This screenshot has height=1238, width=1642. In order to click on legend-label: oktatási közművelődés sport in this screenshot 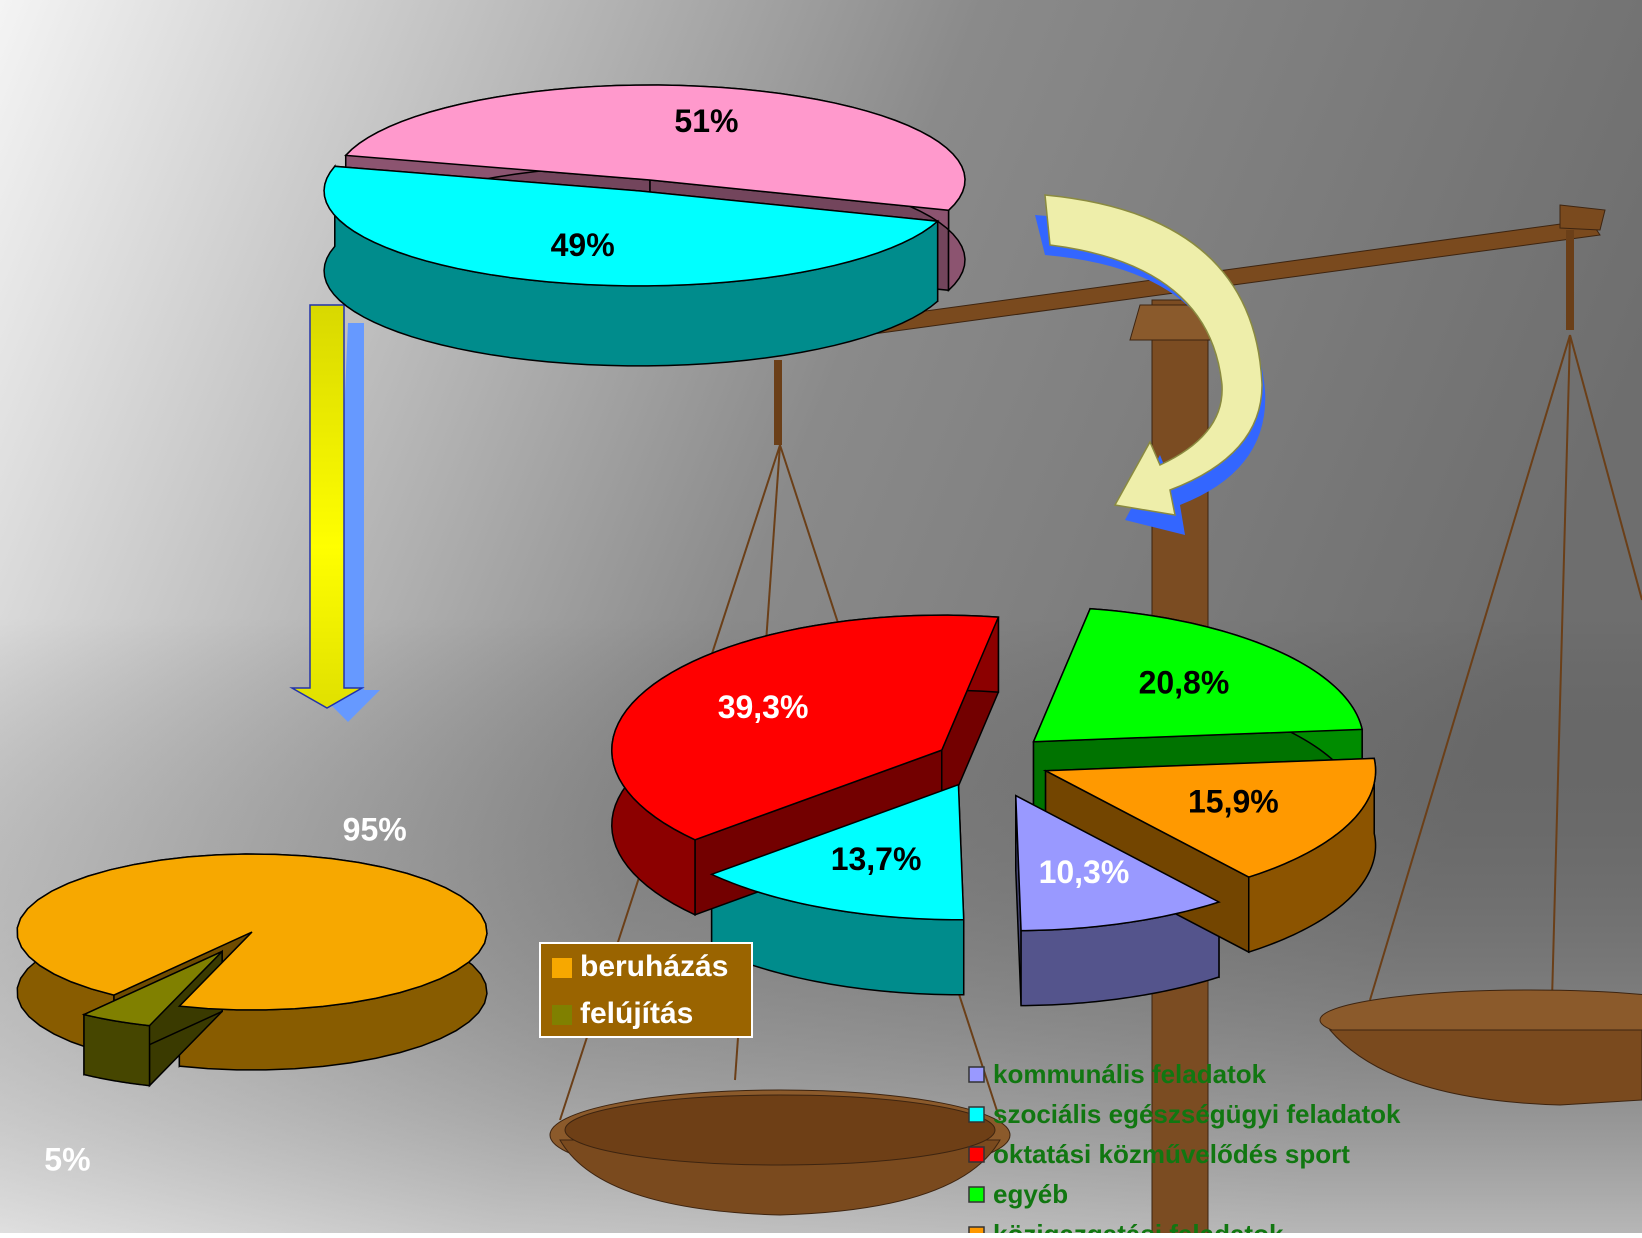, I will do `click(1171, 1154)`.